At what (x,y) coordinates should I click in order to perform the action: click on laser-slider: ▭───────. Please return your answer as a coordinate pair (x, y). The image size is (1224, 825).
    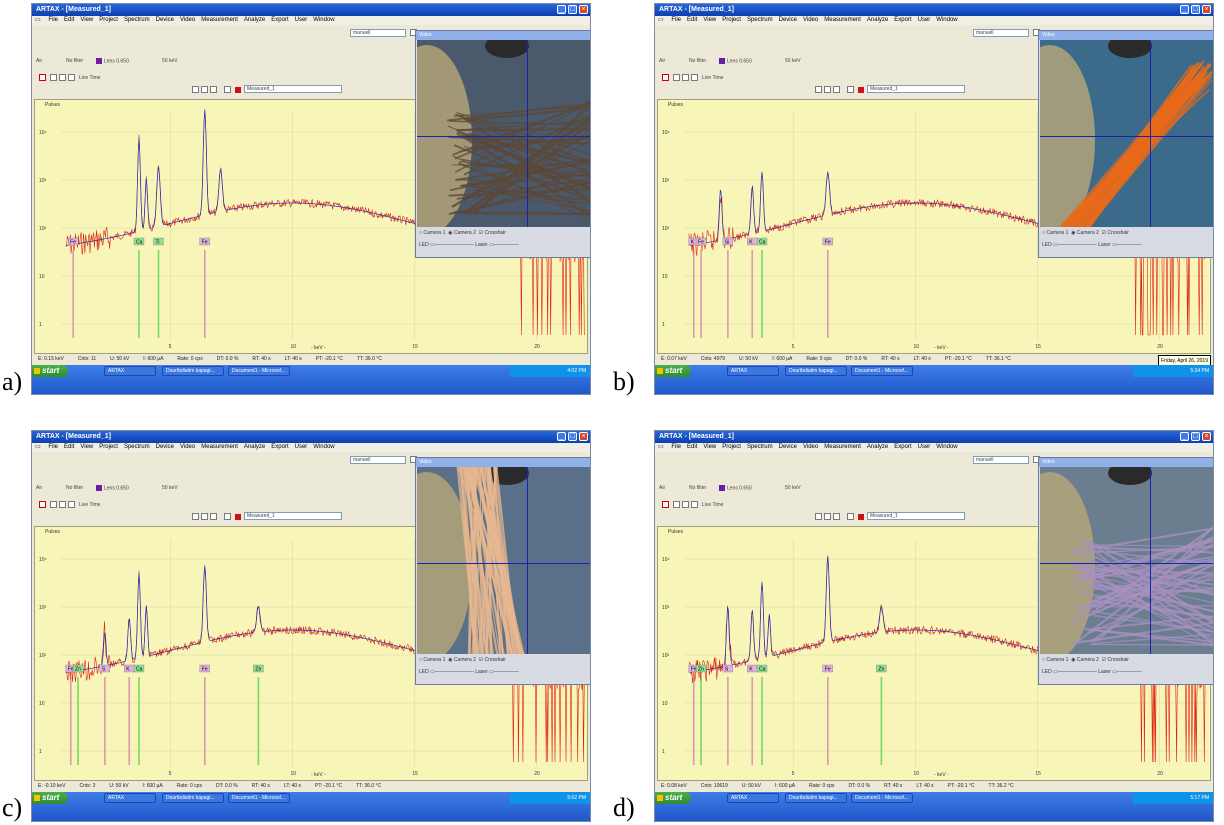
    Looking at the image, I should click on (504, 245).